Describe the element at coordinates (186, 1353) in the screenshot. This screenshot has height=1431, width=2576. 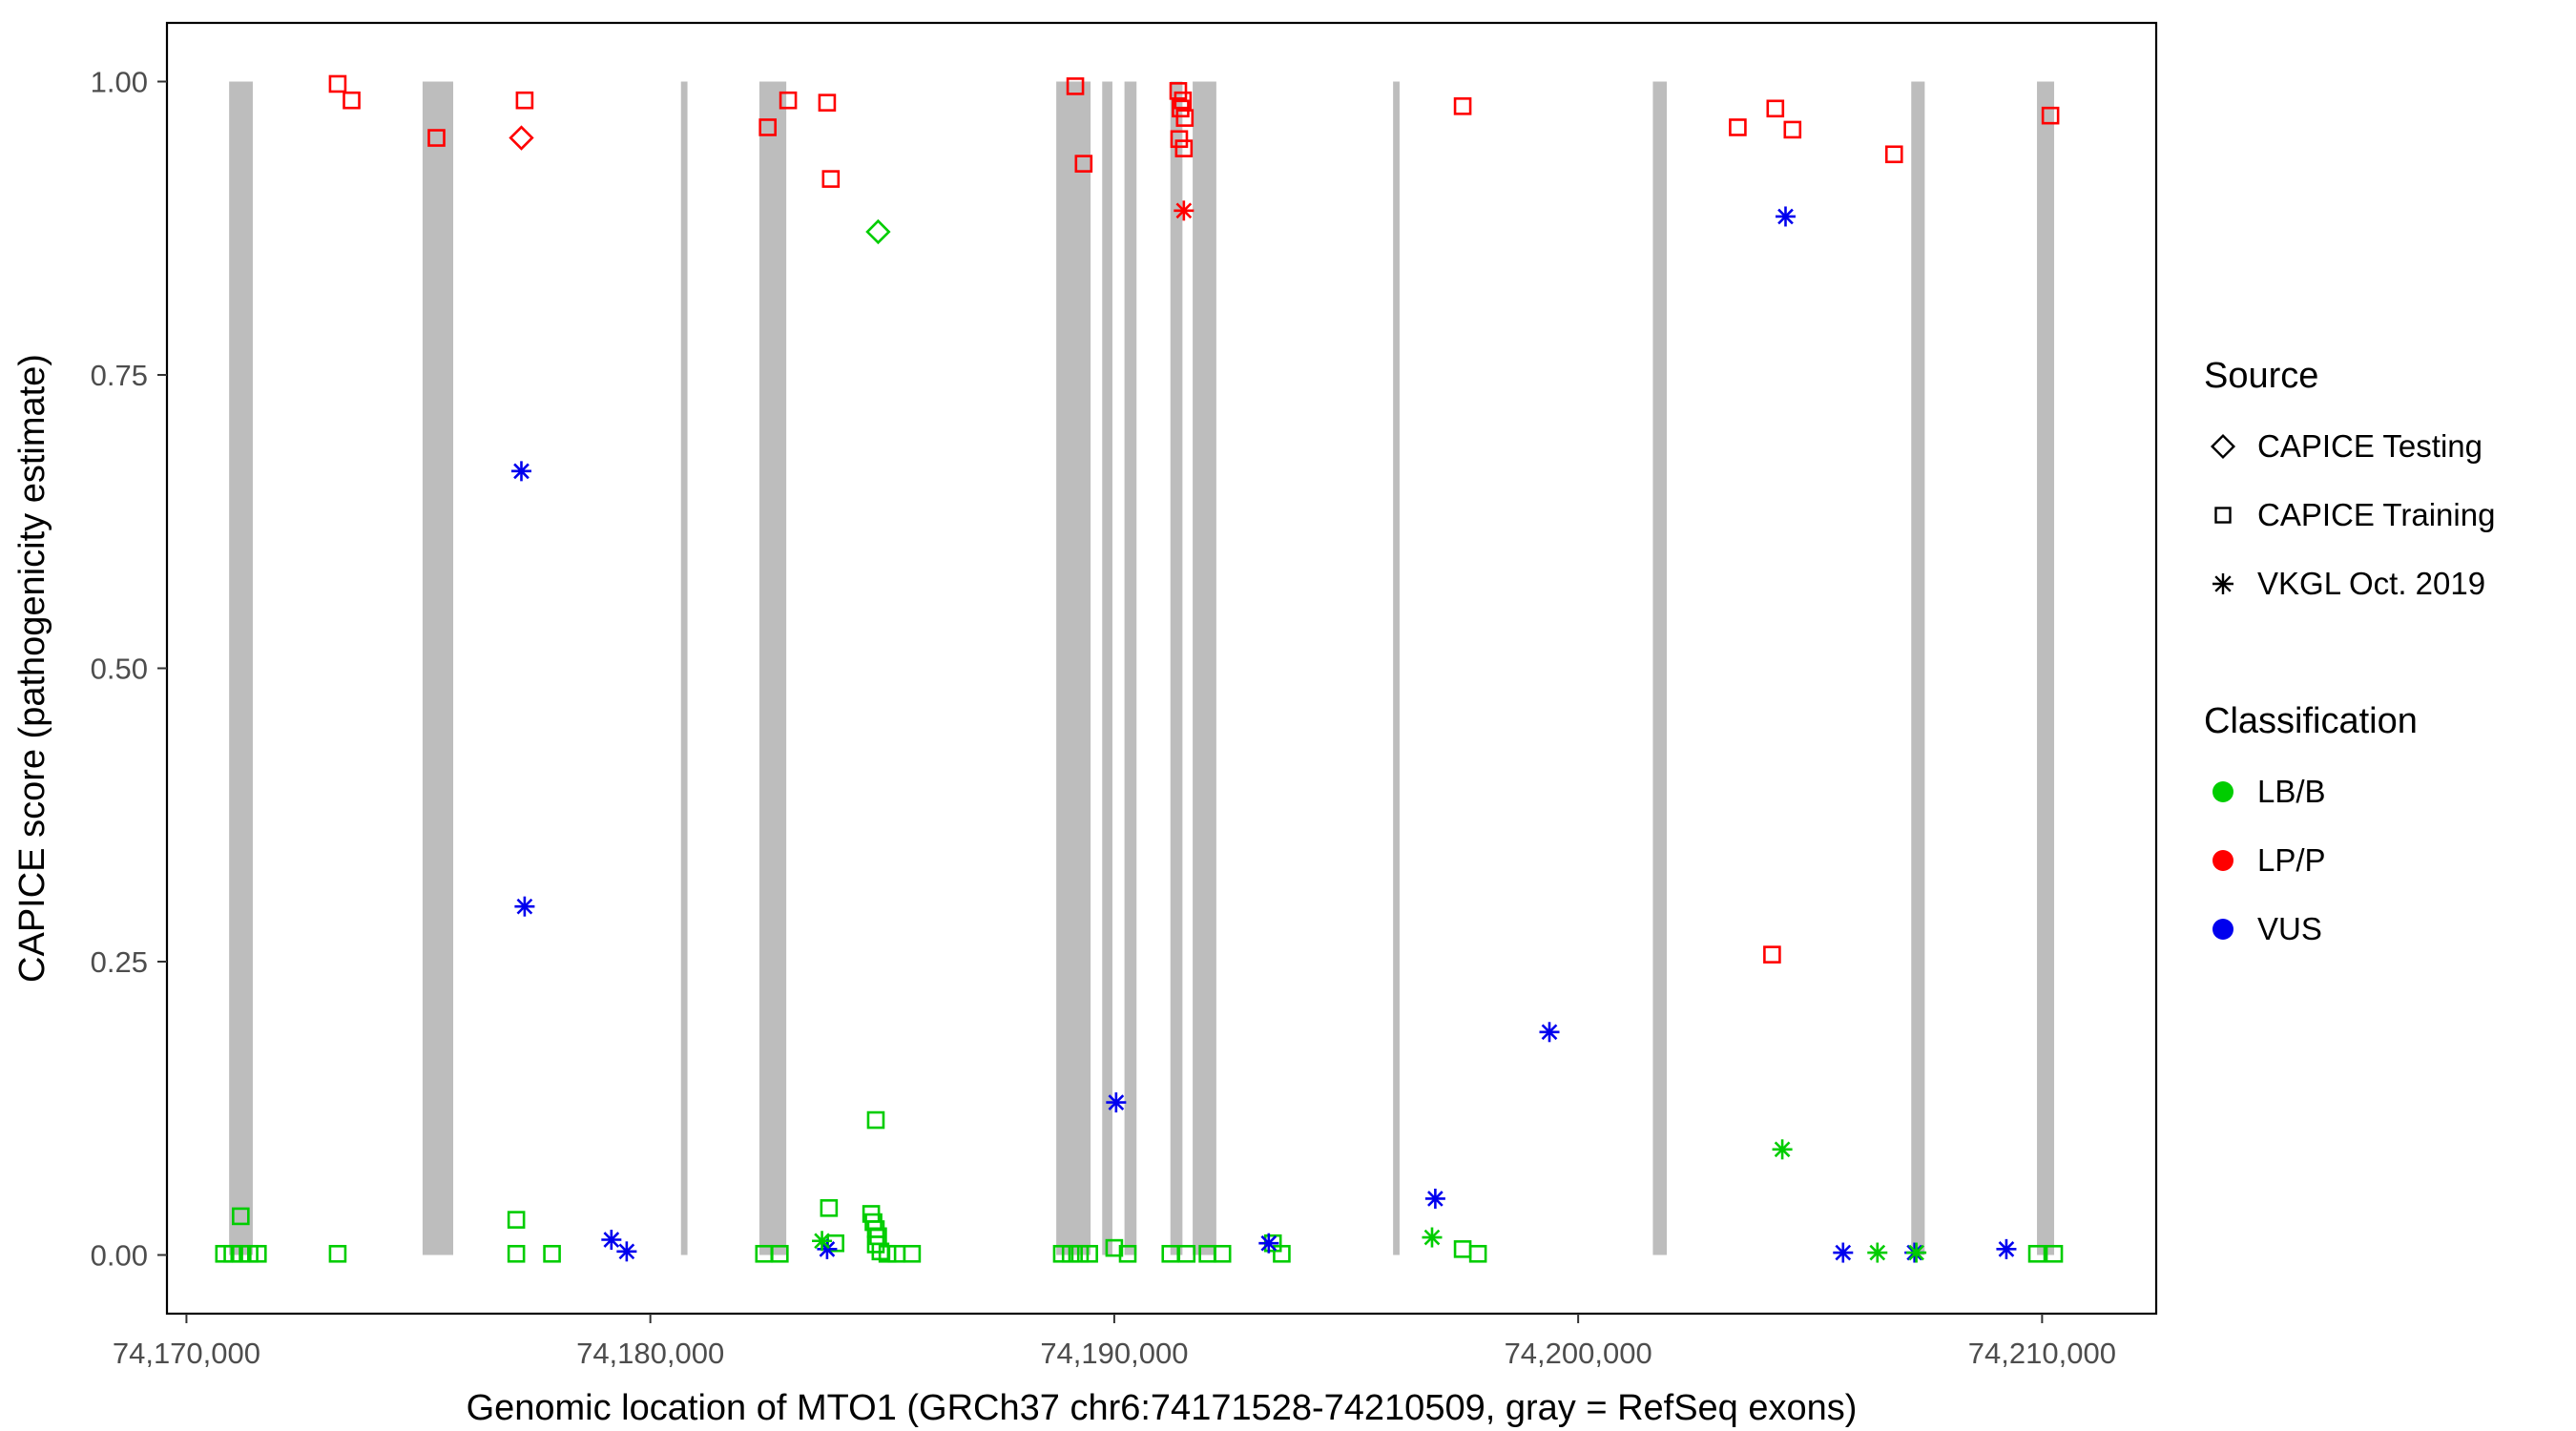
I see `x-tick-label: 74,170,000` at that location.